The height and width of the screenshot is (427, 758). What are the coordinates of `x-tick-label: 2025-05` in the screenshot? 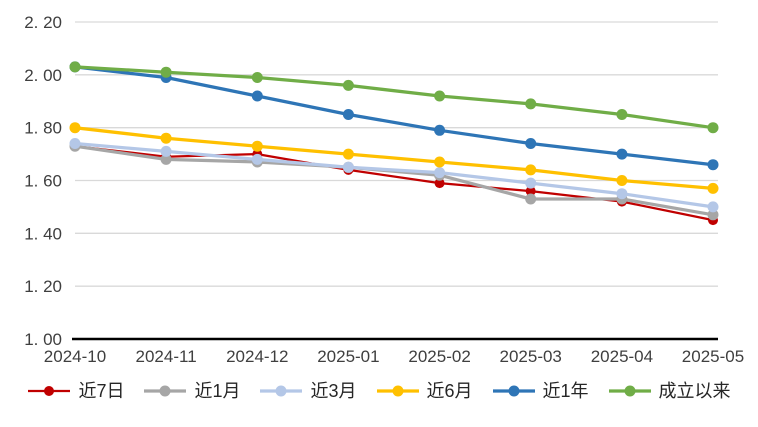 It's located at (713, 356).